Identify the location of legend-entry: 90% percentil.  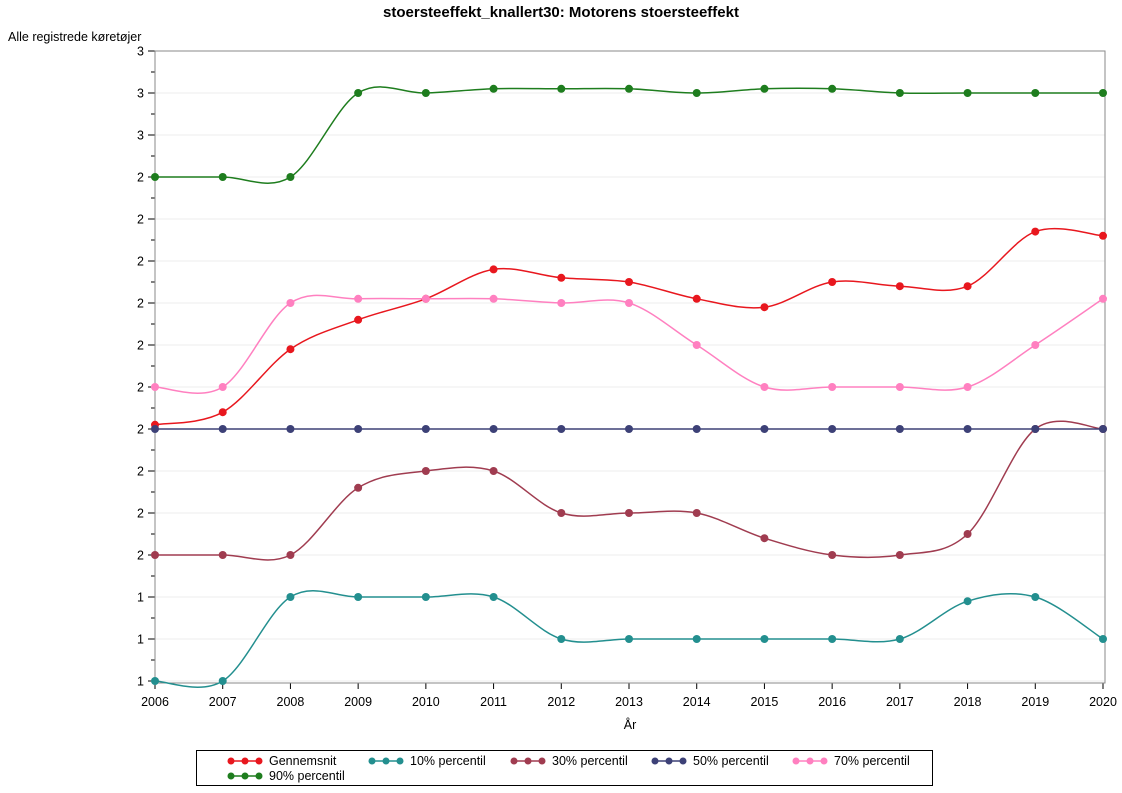
(286, 776).